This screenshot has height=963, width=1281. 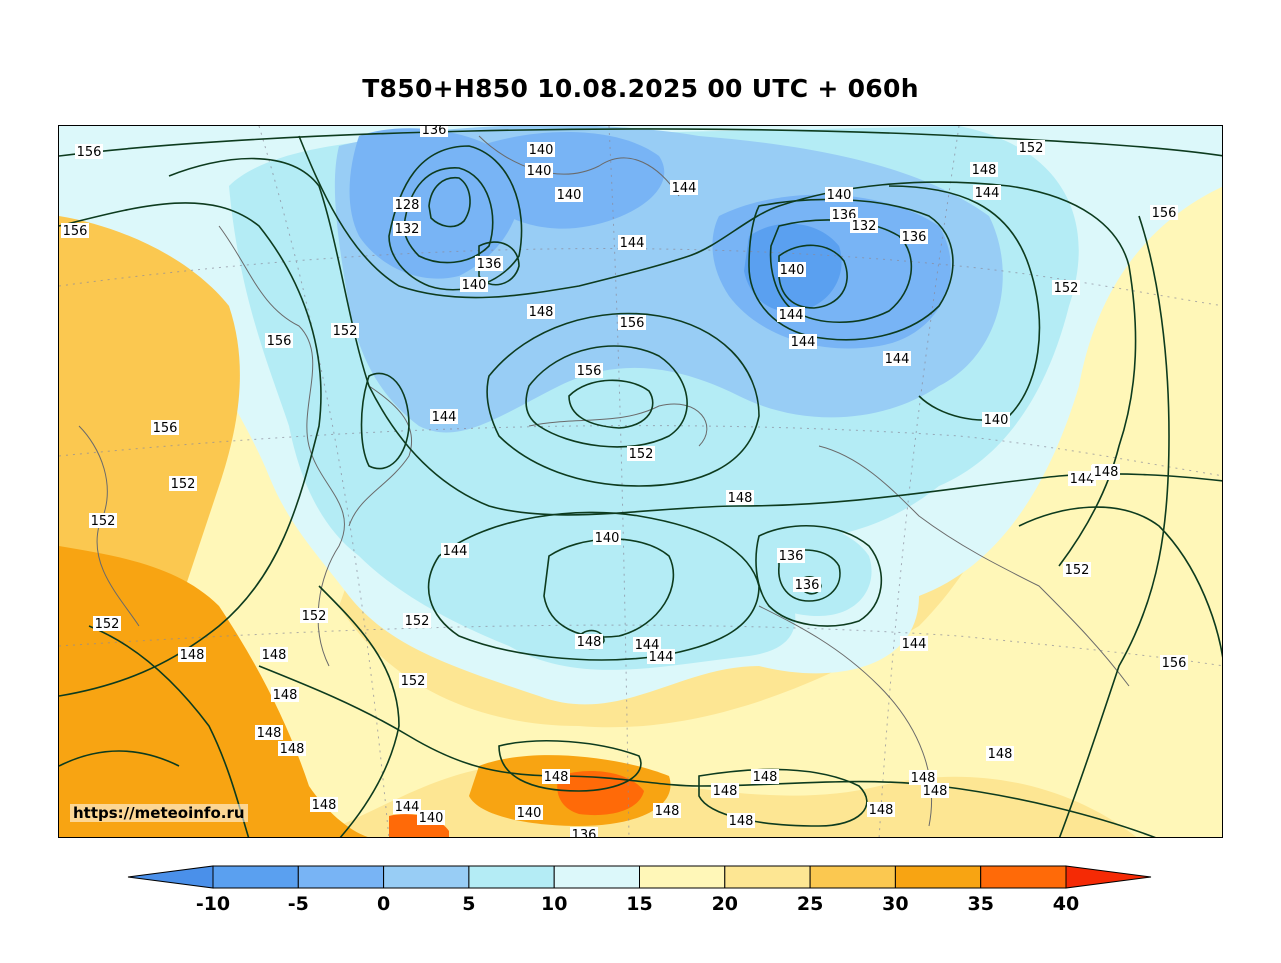 What do you see at coordinates (725, 904) in the screenshot?
I see `colorbar-tick-label: 20` at bounding box center [725, 904].